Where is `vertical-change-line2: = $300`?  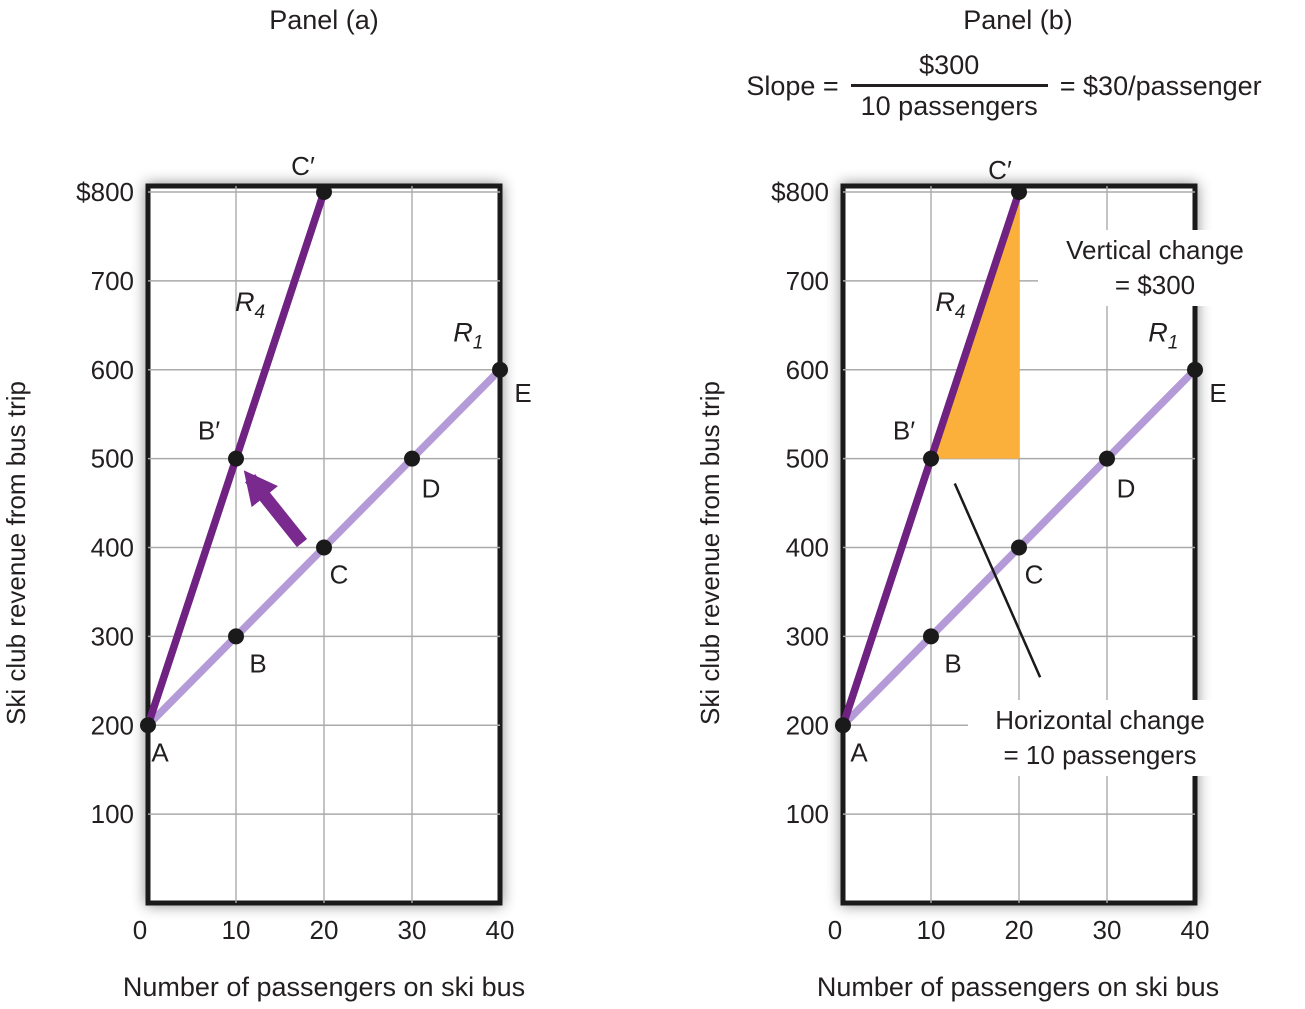
vertical-change-line2: = $300 is located at coordinates (1155, 285).